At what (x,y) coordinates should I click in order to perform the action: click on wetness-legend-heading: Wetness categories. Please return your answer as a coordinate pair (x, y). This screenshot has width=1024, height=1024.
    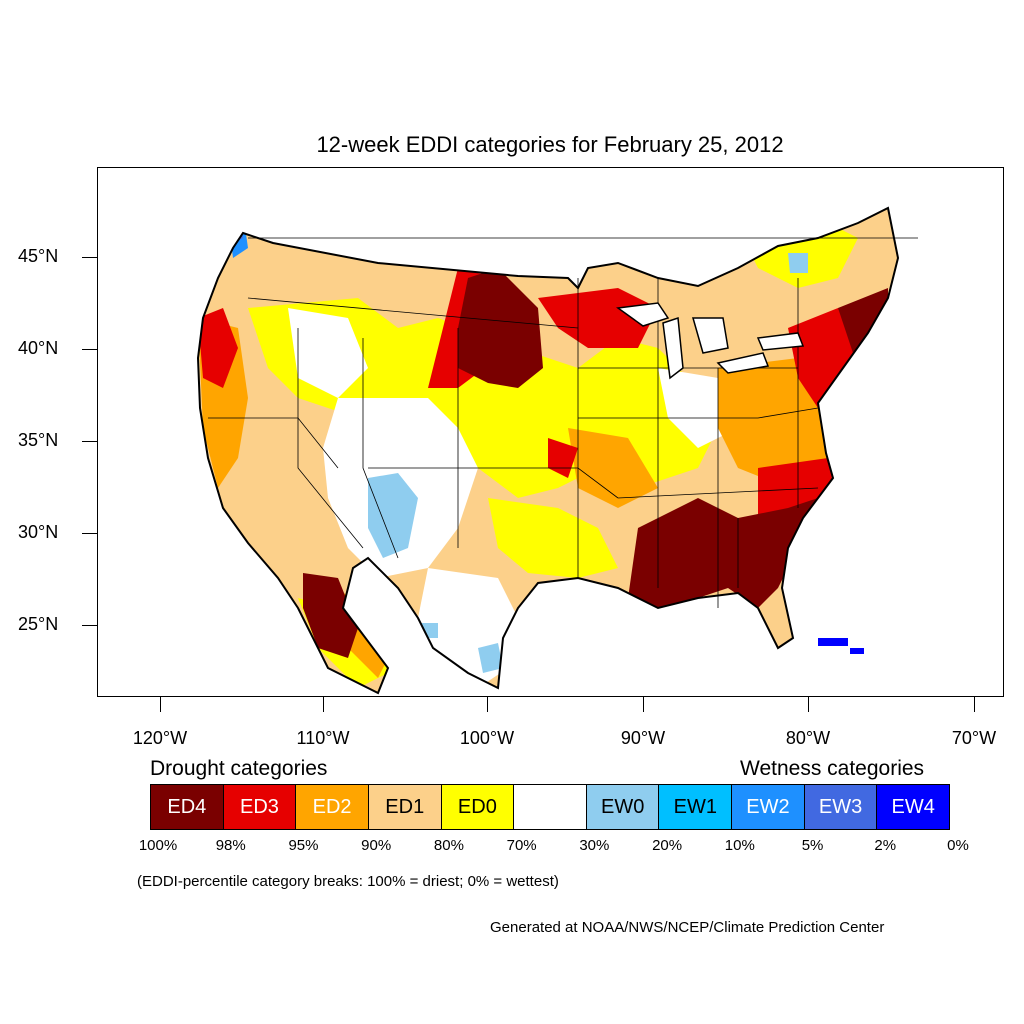
    Looking at the image, I should click on (832, 768).